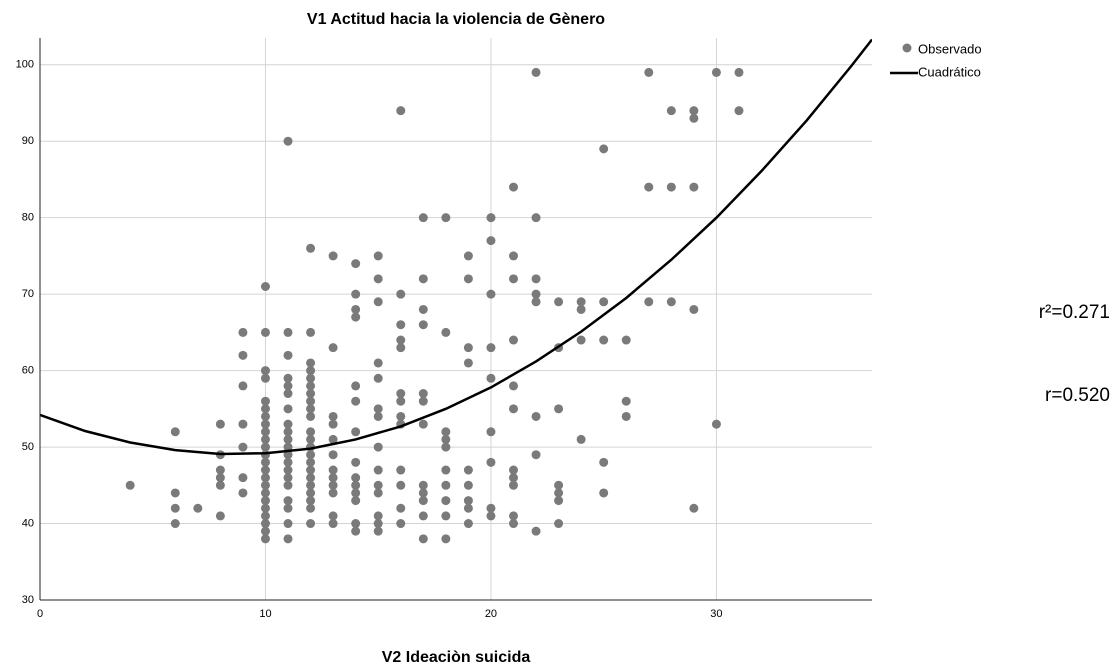 This screenshot has height=670, width=1118. I want to click on y-tick-label: 70, so click(28, 294).